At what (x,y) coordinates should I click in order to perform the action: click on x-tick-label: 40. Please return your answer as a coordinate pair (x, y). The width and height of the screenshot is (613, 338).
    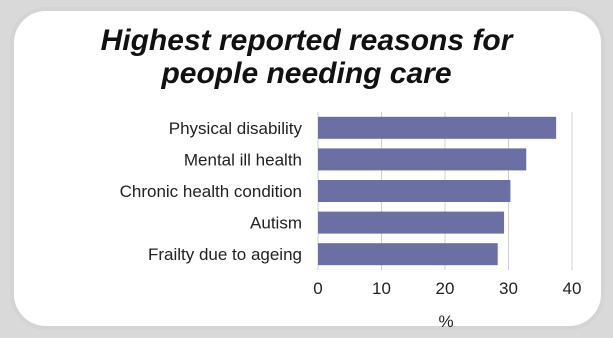
    Looking at the image, I should click on (572, 288).